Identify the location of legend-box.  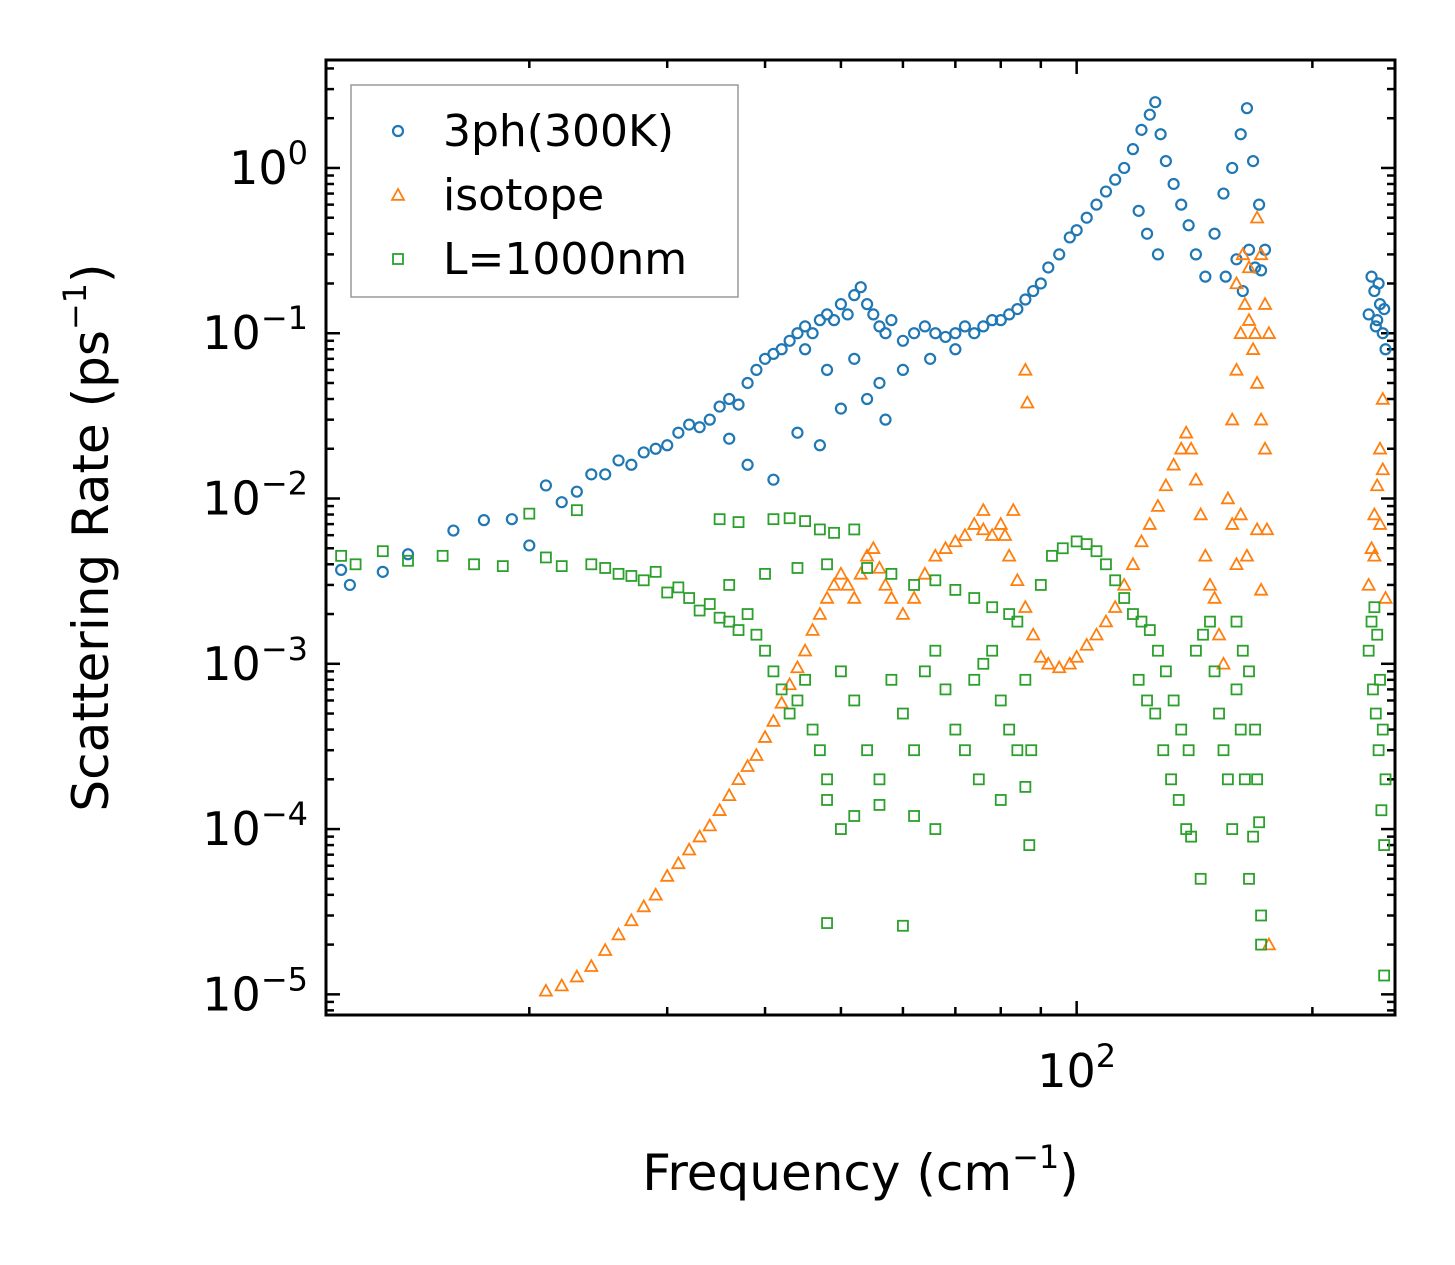
(544, 191).